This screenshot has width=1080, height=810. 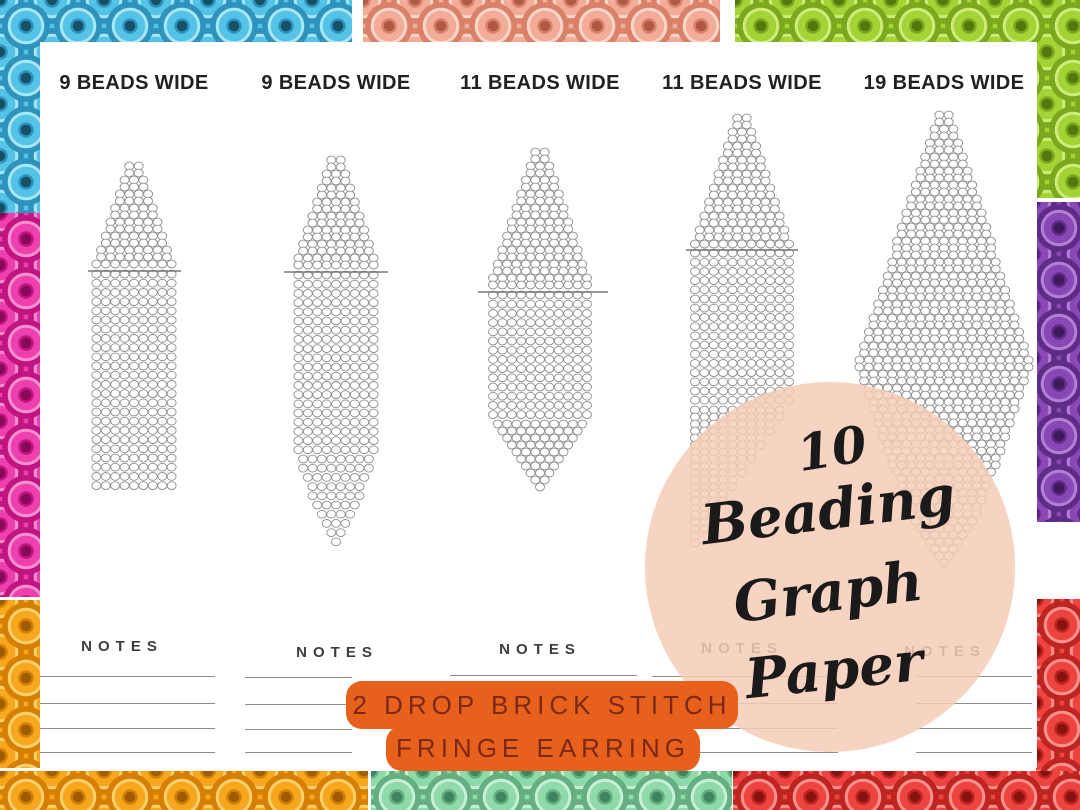 What do you see at coordinates (944, 83) in the screenshot?
I see `pattern-header-5: 19 BEADS WIDE` at bounding box center [944, 83].